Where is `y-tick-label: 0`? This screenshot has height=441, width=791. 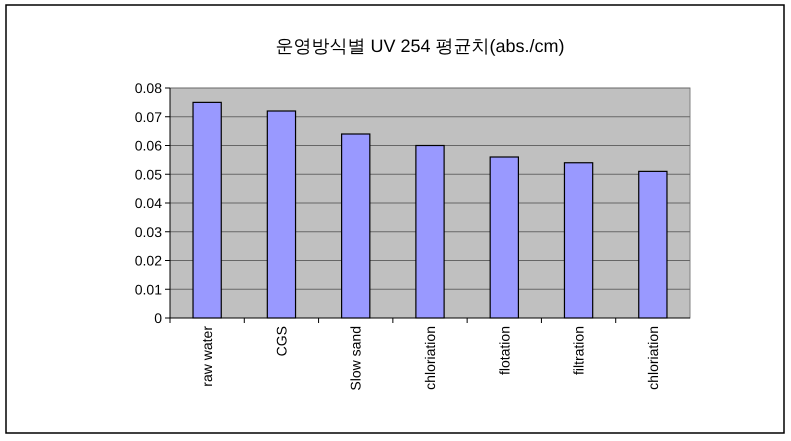
y-tick-label: 0 is located at coordinates (158, 318).